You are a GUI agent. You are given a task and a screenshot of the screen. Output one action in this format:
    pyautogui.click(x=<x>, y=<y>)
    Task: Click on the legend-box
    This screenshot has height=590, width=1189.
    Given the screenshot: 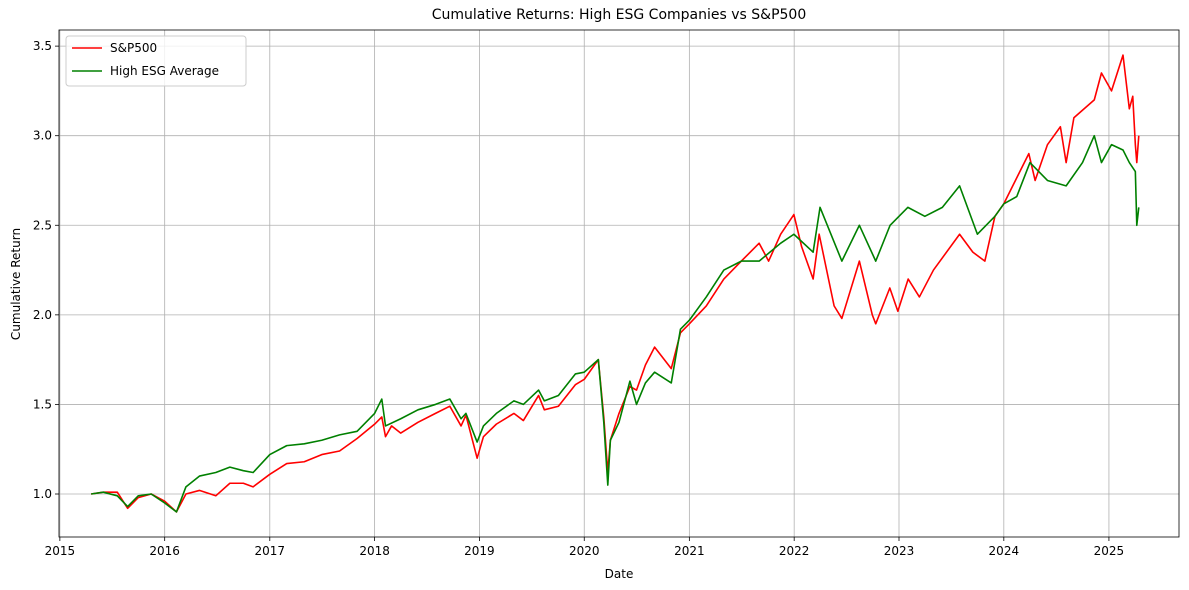 What is the action you would take?
    pyautogui.click(x=156, y=61)
    